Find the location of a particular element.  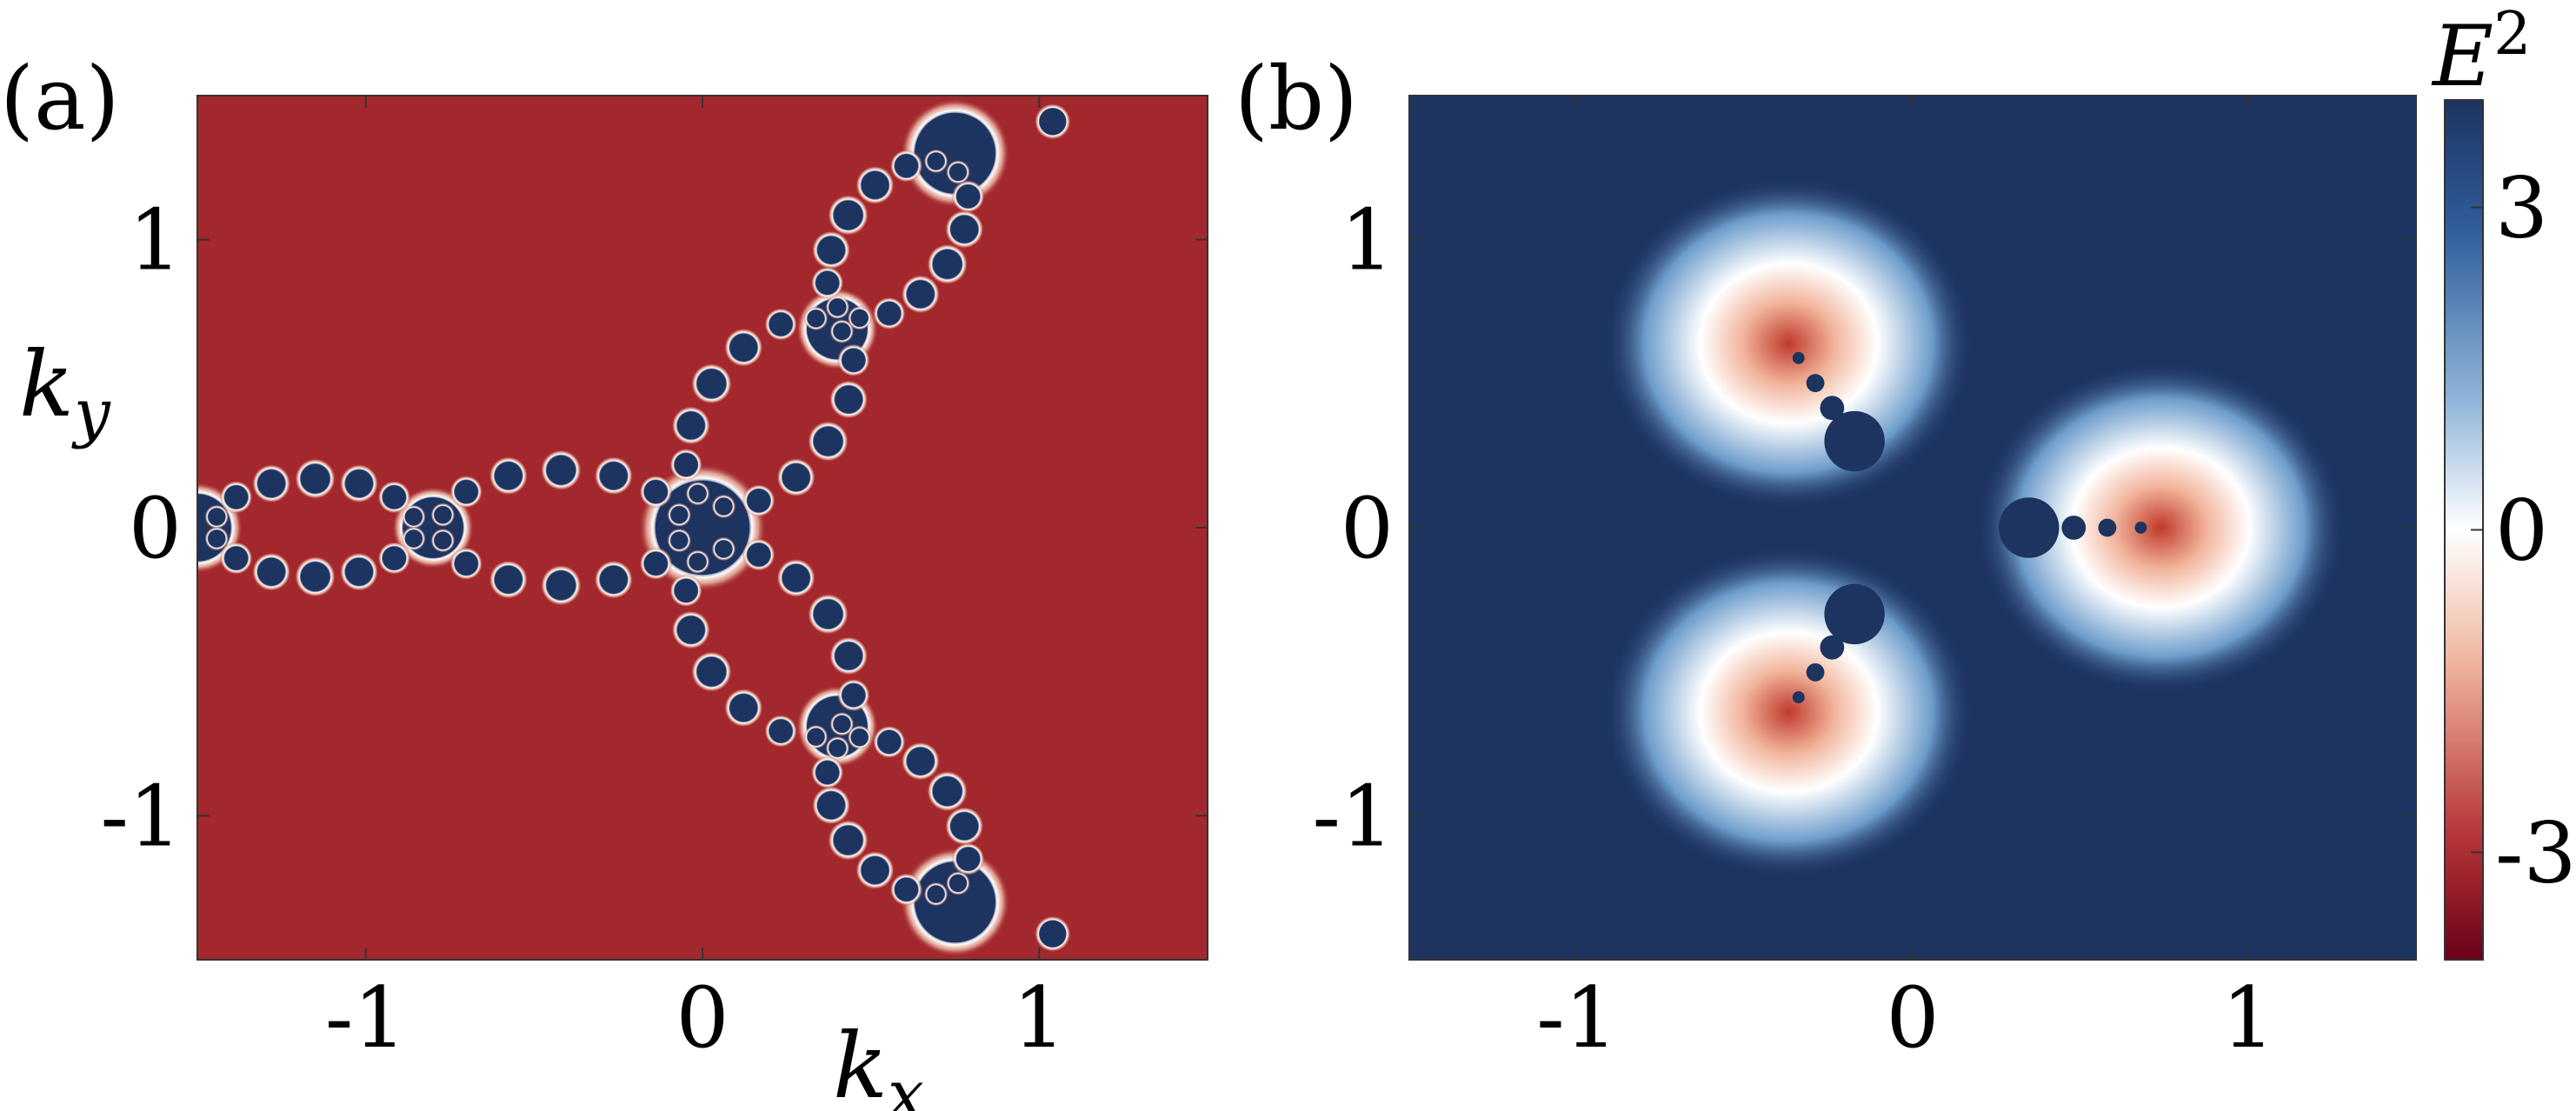

colorbar-tick-label: -3 is located at coordinates (2535, 852).